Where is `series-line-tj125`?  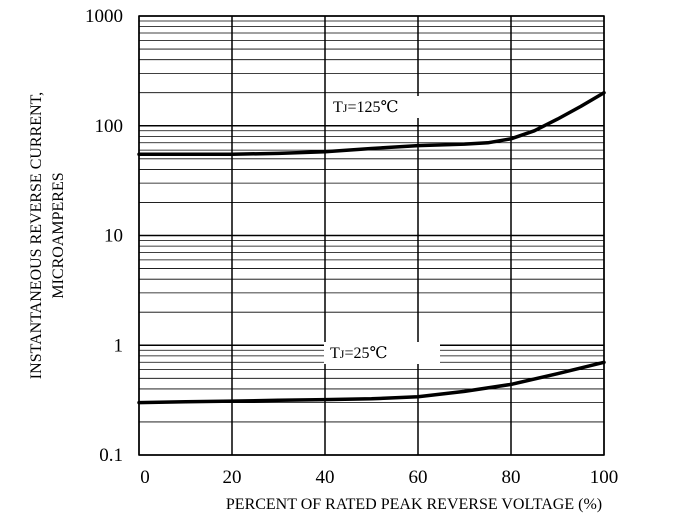 series-line-tj125 is located at coordinates (371, 123).